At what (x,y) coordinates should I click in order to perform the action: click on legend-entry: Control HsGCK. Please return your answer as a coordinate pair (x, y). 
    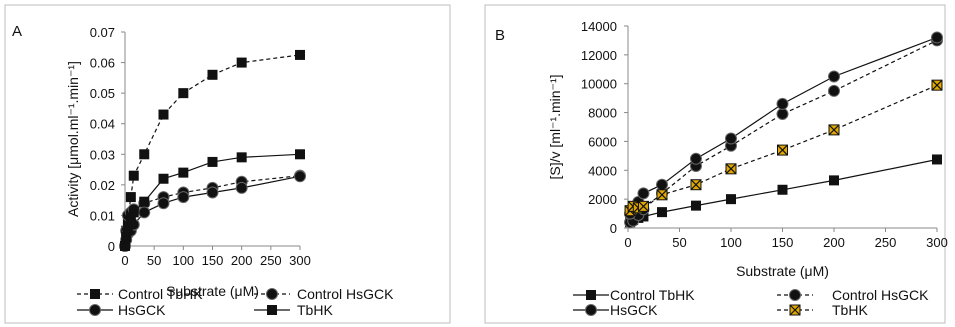
    Looking at the image, I should click on (324, 294).